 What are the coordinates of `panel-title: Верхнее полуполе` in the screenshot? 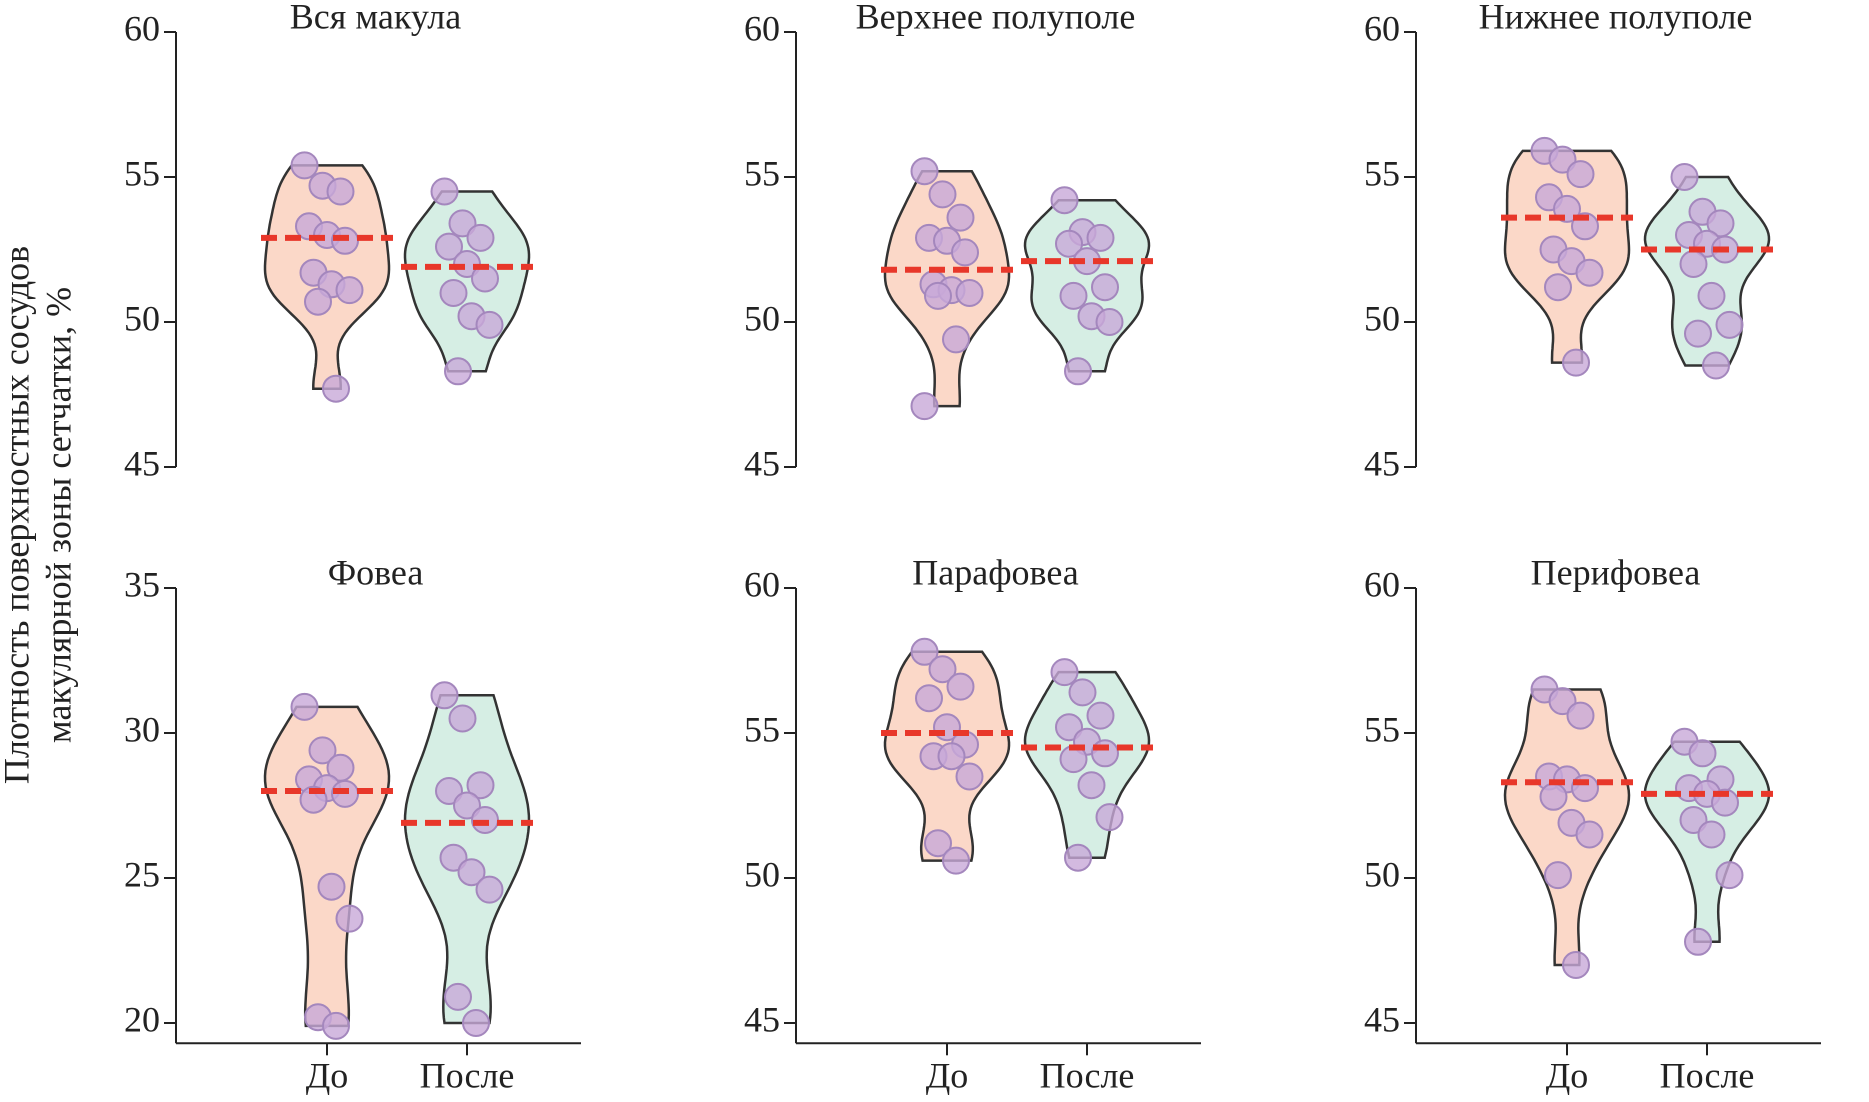 It's located at (996, 18).